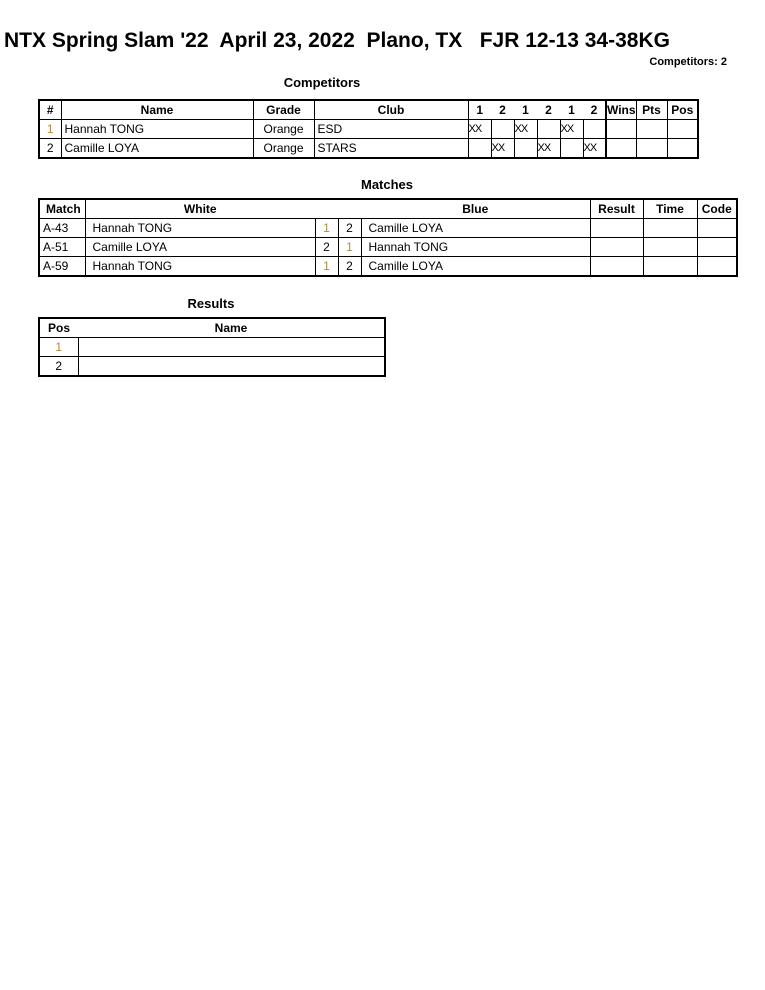  I want to click on table-header-row: Match White Blue Result Time Code, so click(388, 208).